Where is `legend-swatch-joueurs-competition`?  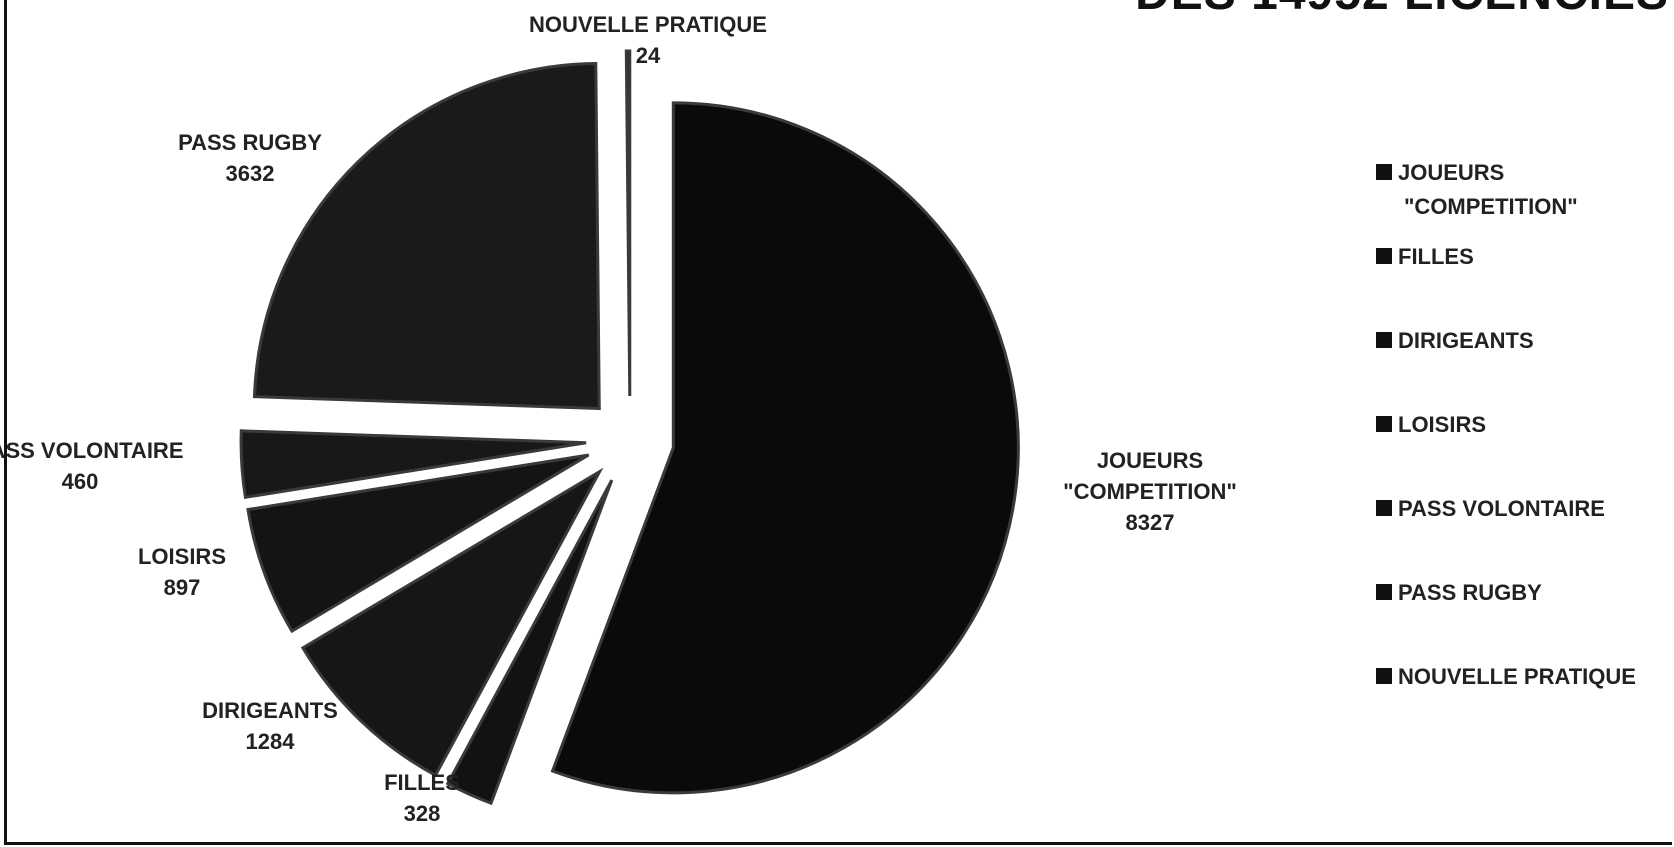
legend-swatch-joueurs-competition is located at coordinates (1384, 172).